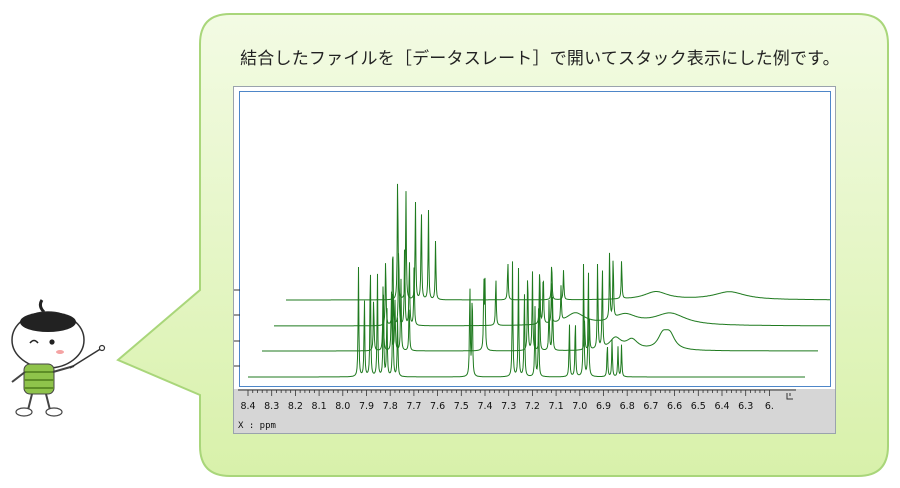  What do you see at coordinates (87, 356) in the screenshot?
I see `pointer-stick-icon` at bounding box center [87, 356].